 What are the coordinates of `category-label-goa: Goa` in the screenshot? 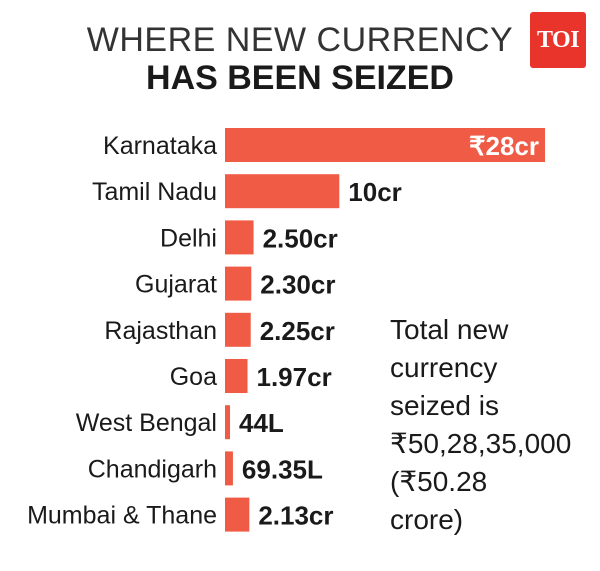 It's located at (193, 377).